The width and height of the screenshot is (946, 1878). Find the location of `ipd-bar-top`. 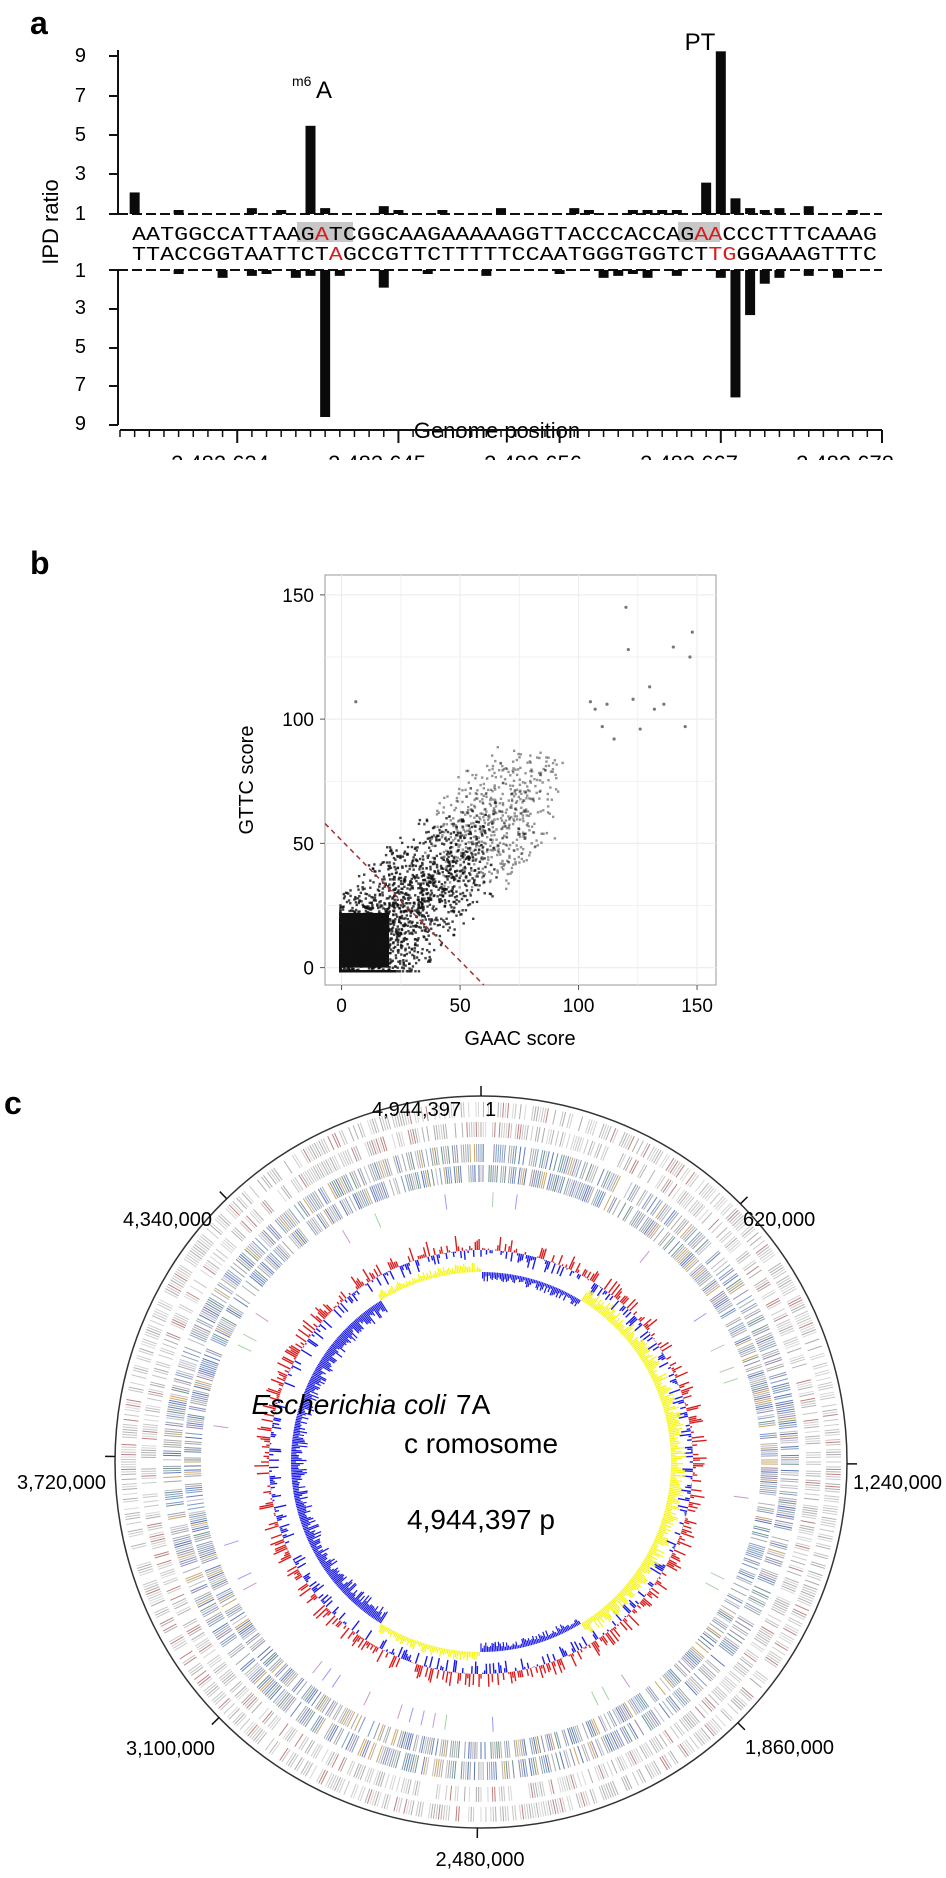

ipd-bar-top is located at coordinates (750, 211).